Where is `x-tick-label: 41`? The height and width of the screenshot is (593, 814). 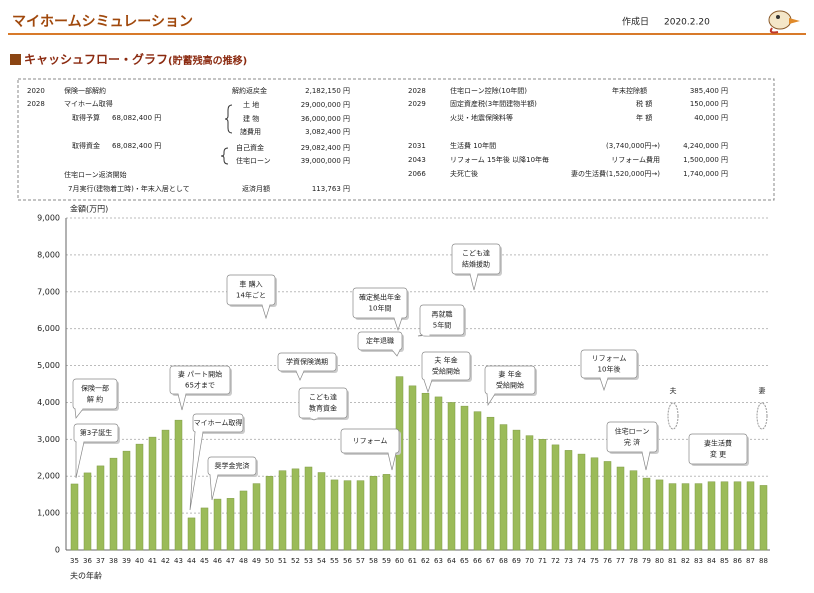
x-tick-label: 41 is located at coordinates (152, 561).